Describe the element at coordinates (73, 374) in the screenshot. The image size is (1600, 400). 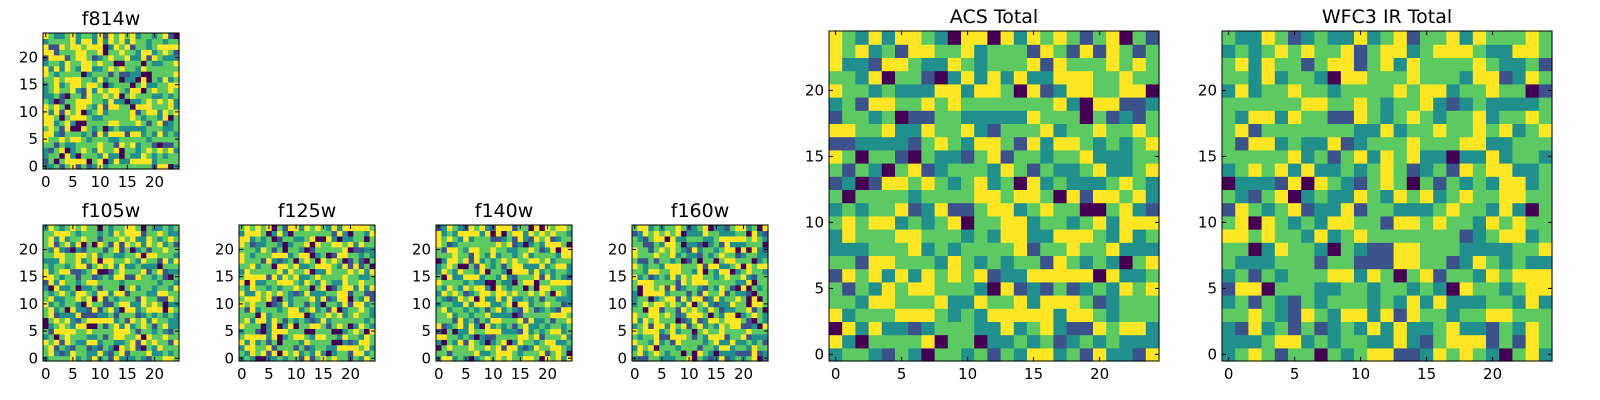
I see `x-tick-label: 5` at that location.